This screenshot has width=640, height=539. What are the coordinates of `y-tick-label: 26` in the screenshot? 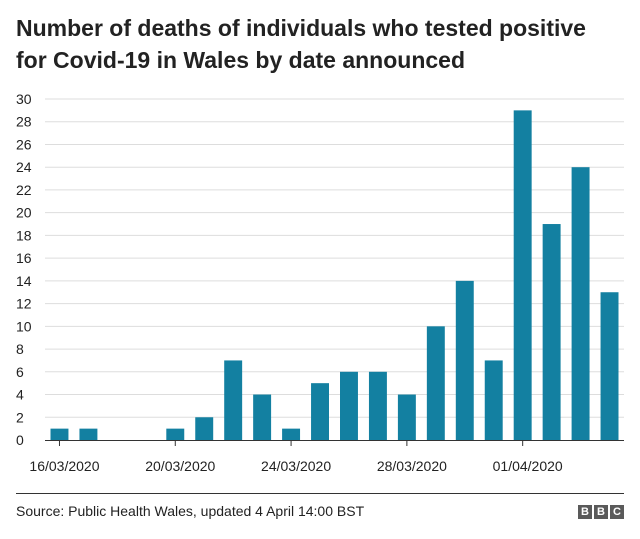 It's located at (24, 144).